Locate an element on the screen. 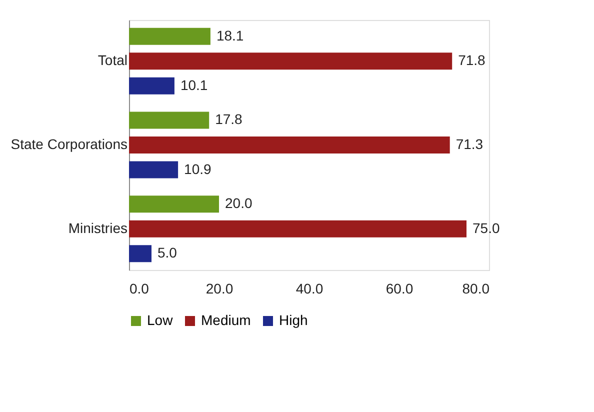  data-label: 10.9 is located at coordinates (198, 168).